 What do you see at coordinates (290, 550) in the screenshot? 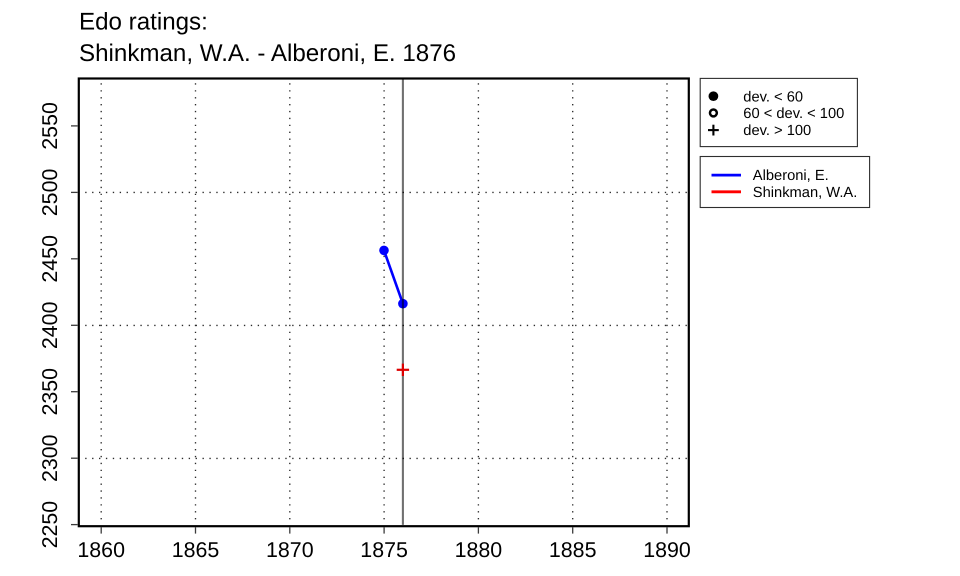
I see `svg-text: 1870` at bounding box center [290, 550].